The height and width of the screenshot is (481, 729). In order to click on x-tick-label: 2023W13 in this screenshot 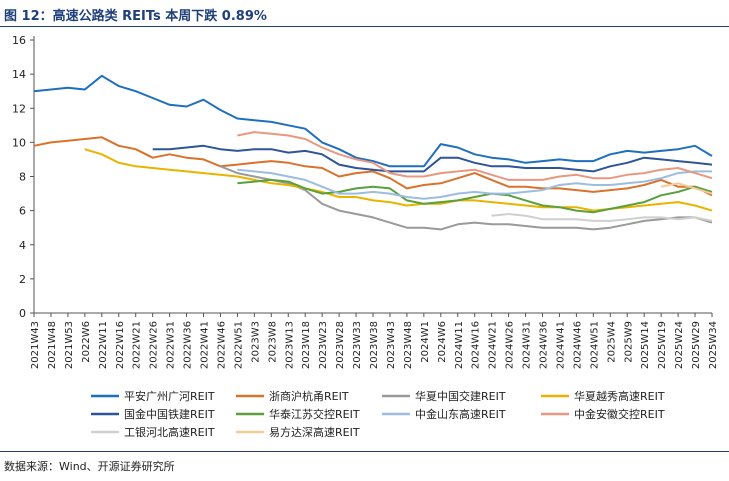, I will do `click(289, 345)`.